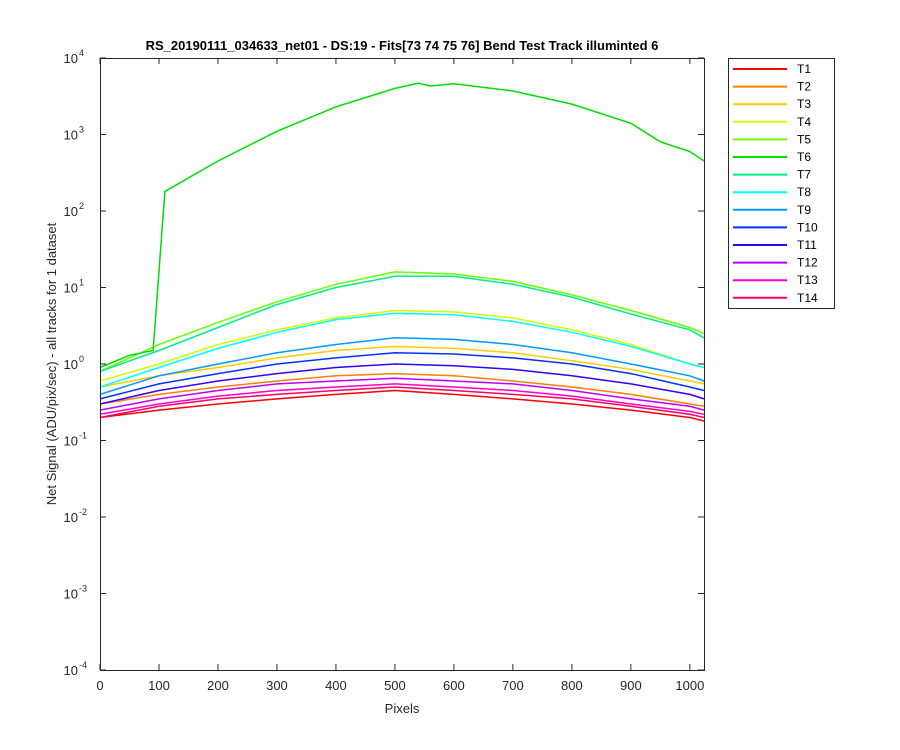  I want to click on legend-label-t13: T13, so click(807, 280).